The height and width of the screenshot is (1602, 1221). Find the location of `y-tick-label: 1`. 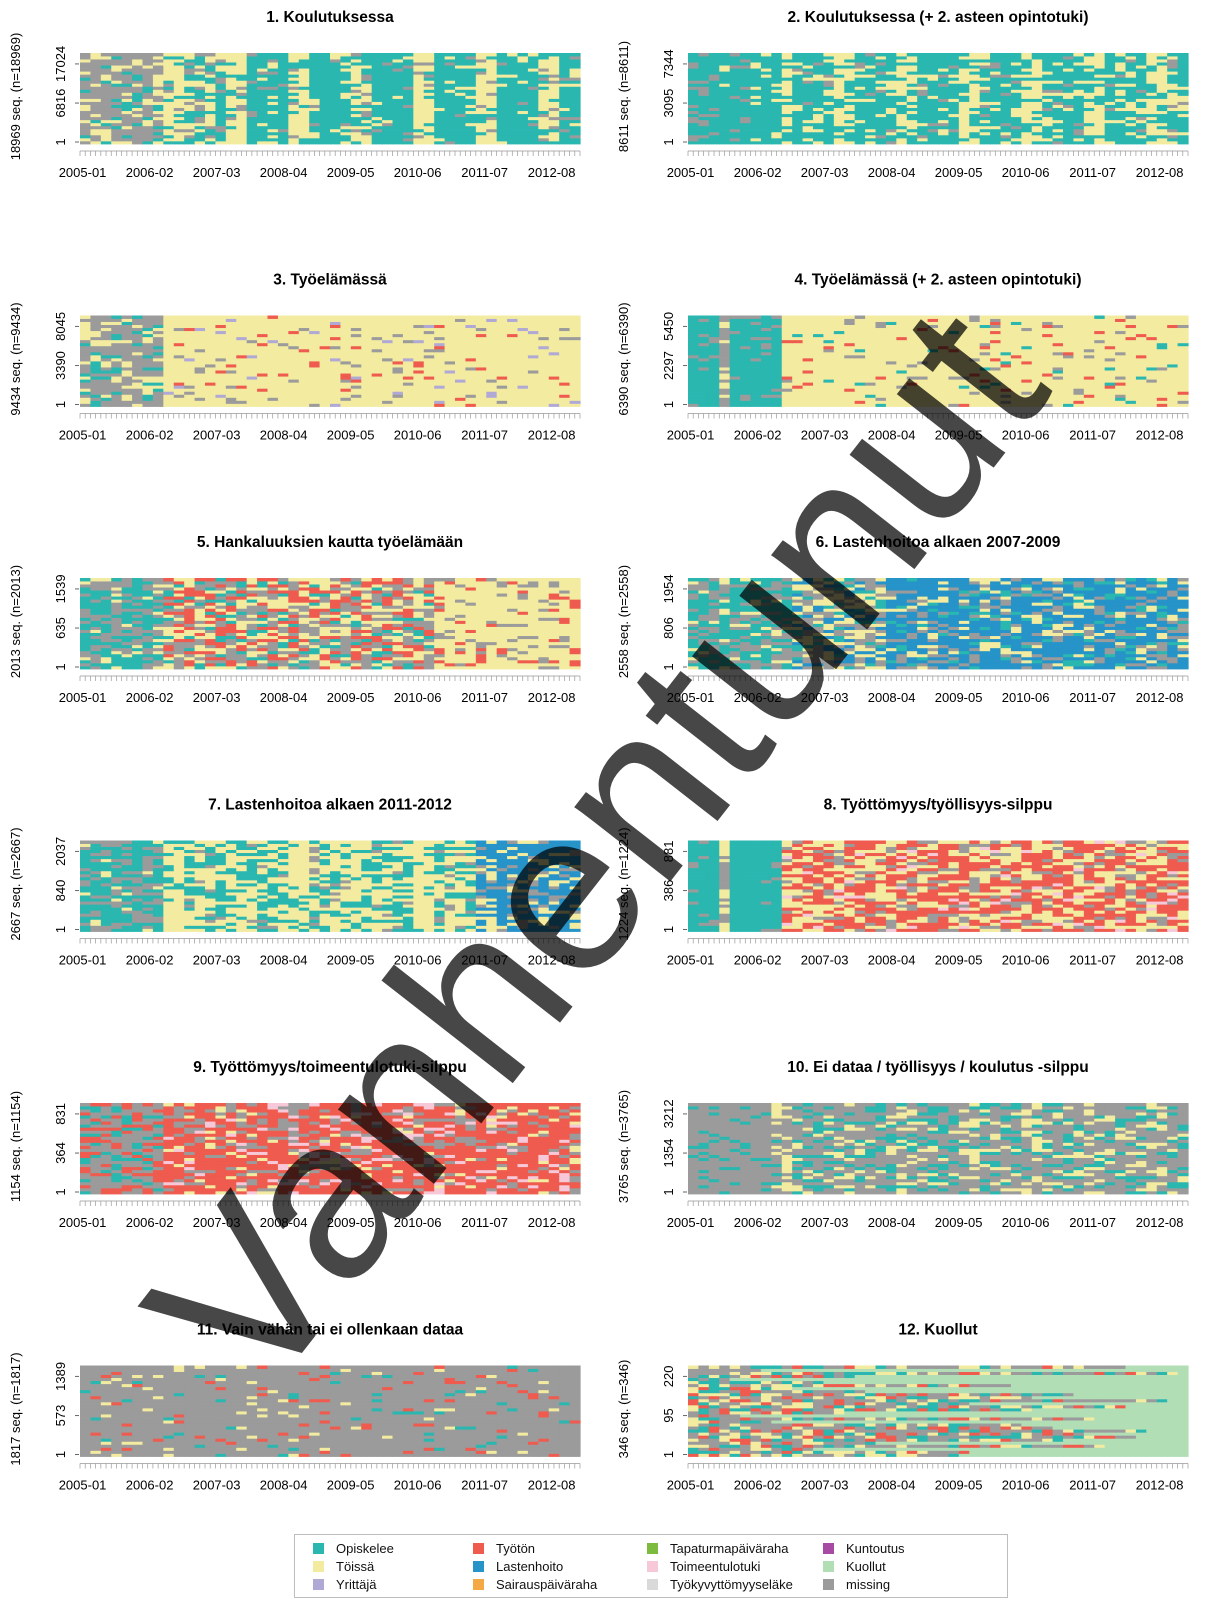

y-tick-label: 1 is located at coordinates (60, 141).